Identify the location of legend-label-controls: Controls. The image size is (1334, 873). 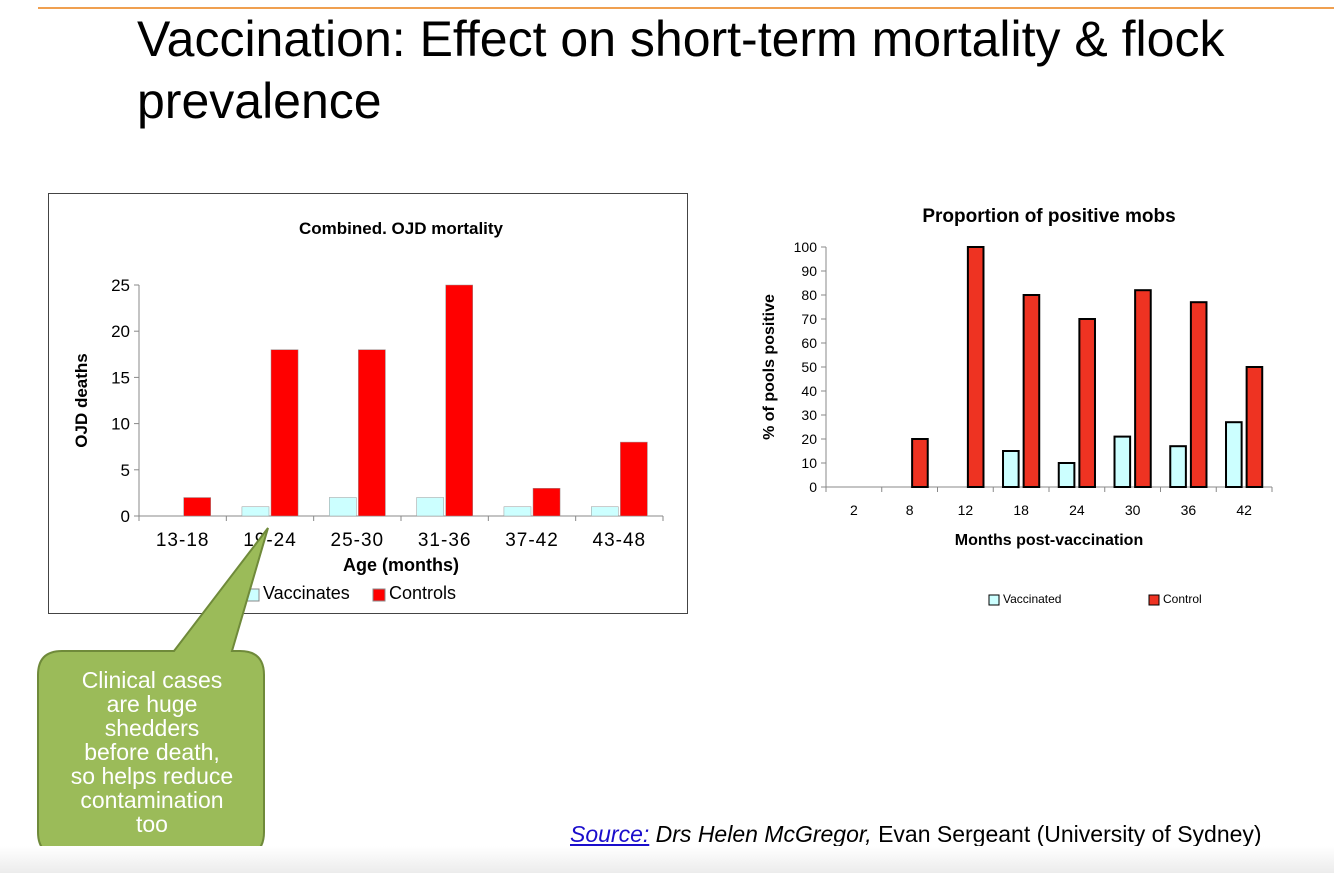
(422, 593).